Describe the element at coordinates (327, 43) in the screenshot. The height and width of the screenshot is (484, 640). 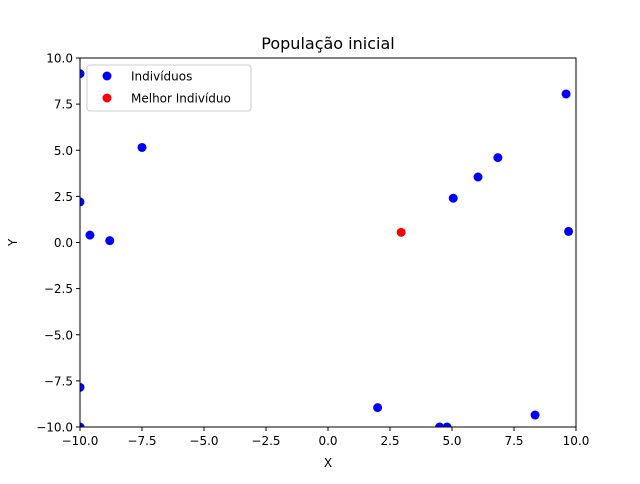
I see `chart-title: População inicial` at that location.